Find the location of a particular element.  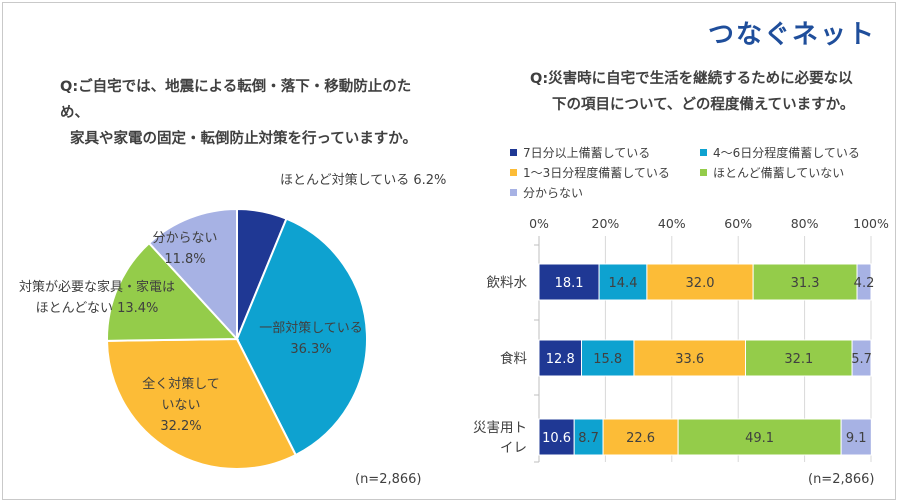

pie-label: 分からない is located at coordinates (184, 238).